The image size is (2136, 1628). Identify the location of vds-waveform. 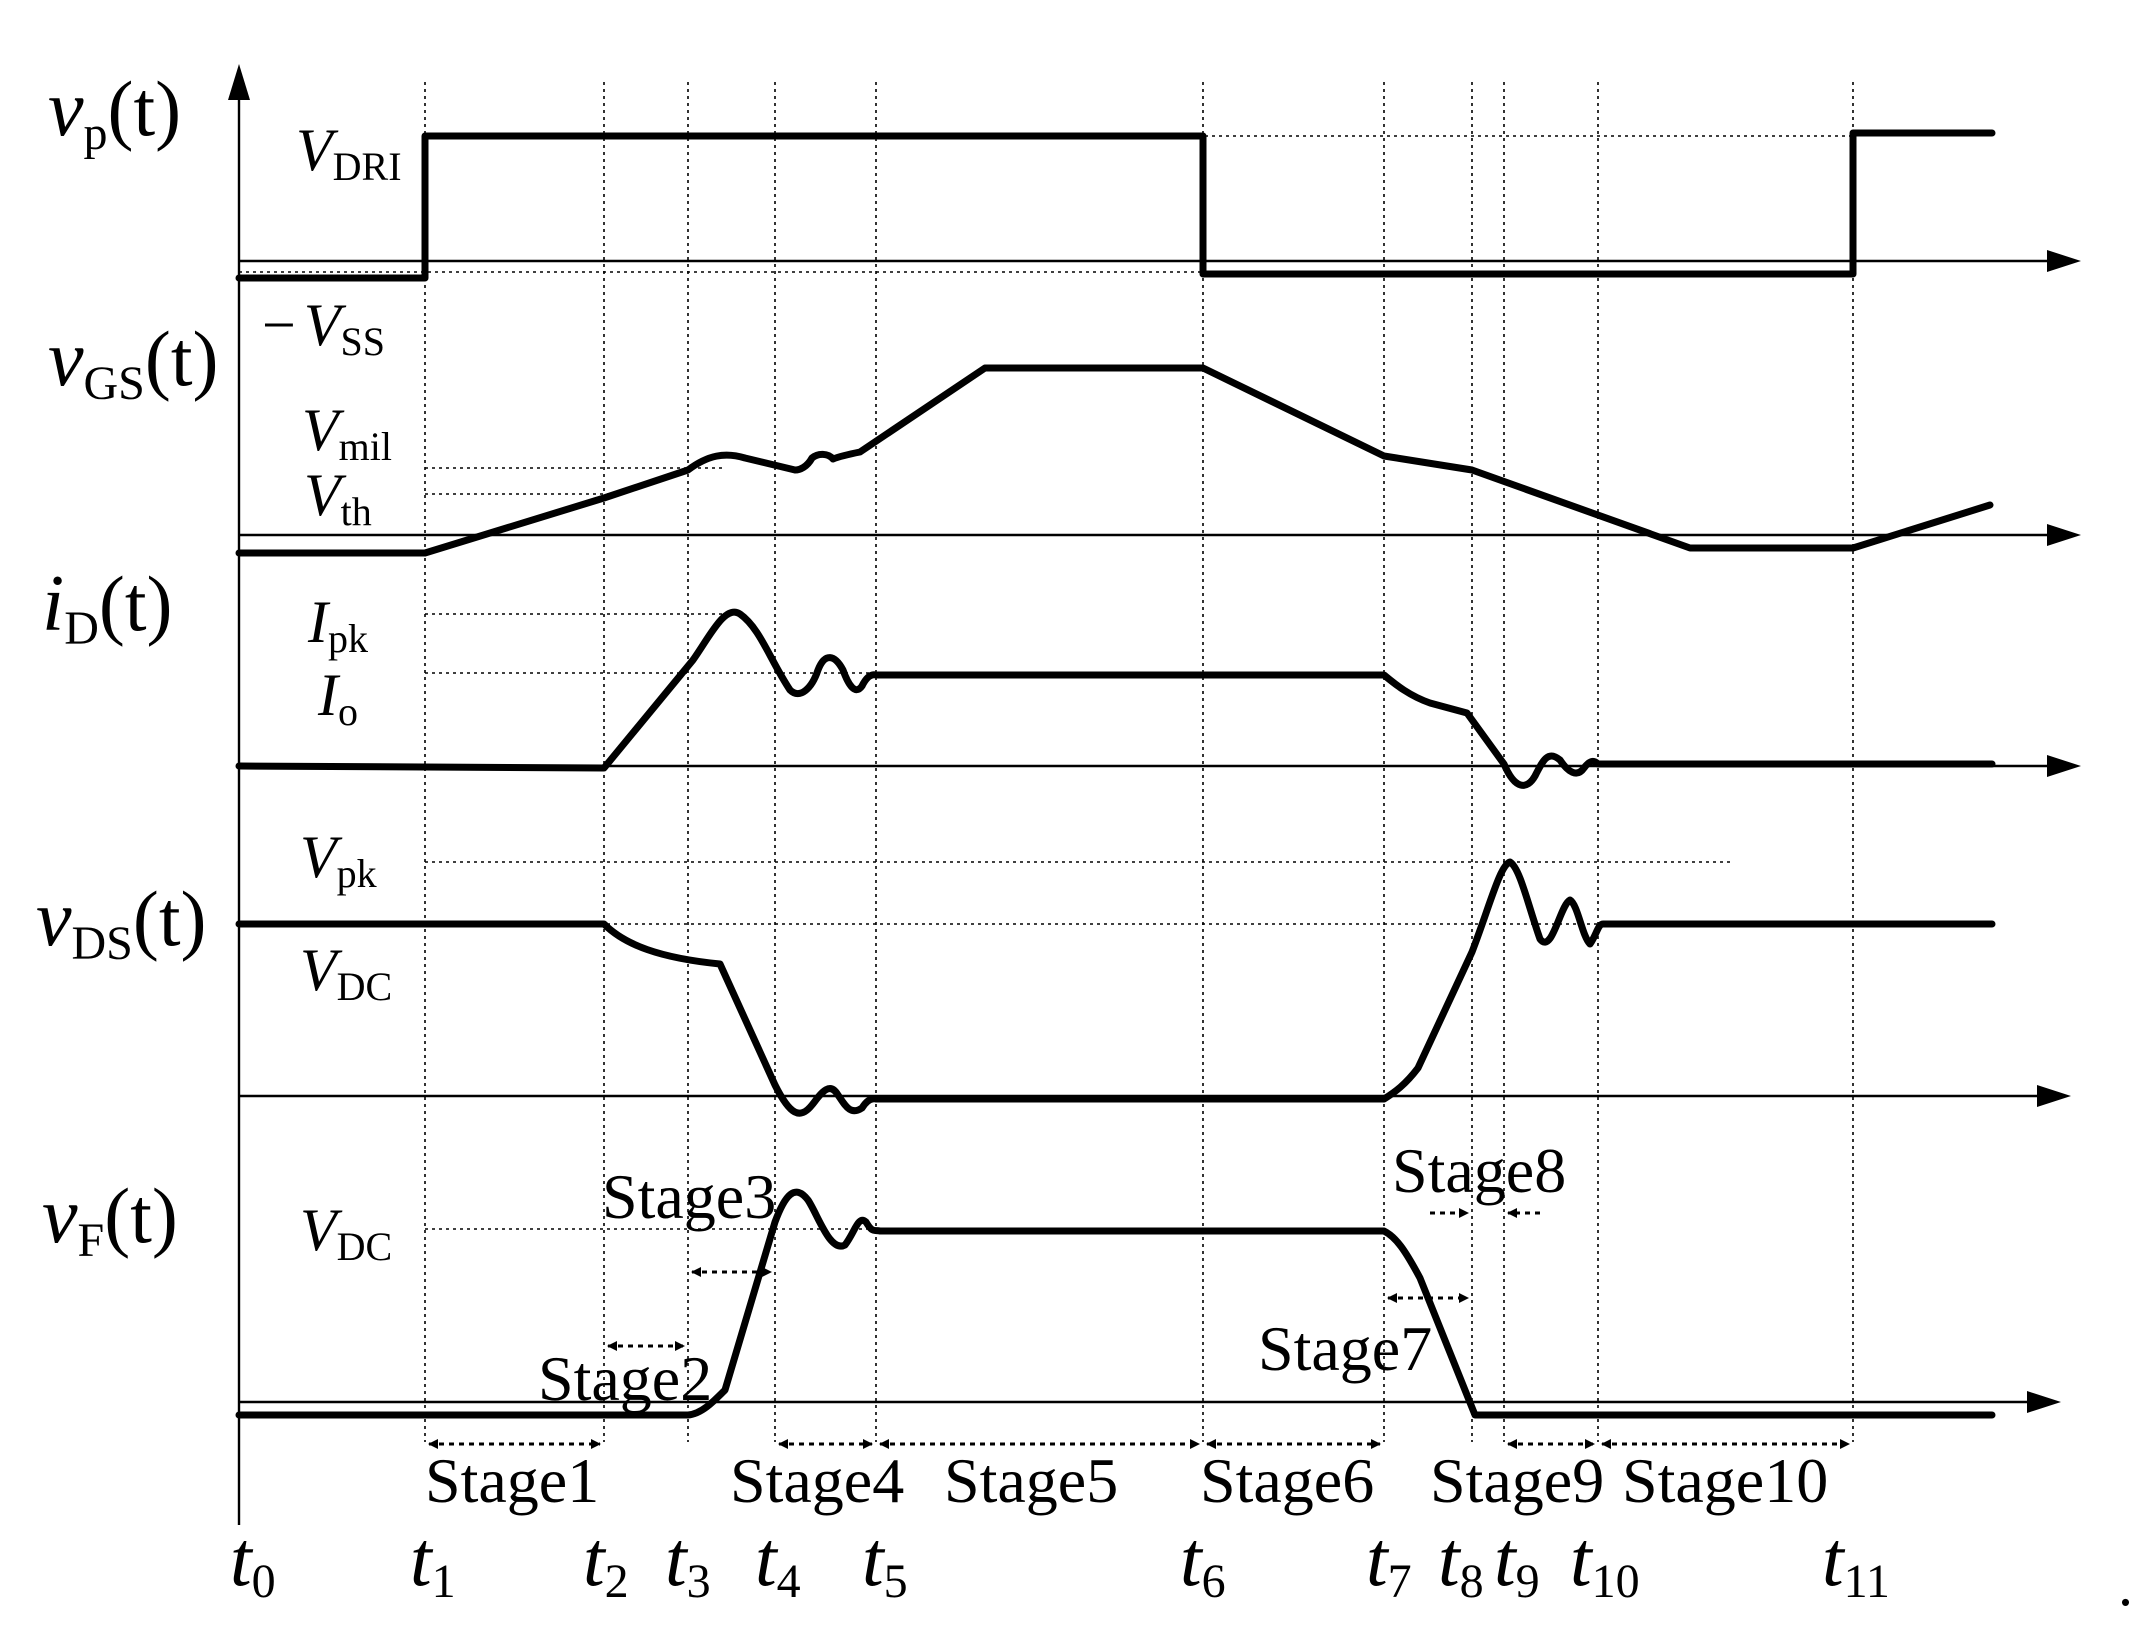
(1115, 987).